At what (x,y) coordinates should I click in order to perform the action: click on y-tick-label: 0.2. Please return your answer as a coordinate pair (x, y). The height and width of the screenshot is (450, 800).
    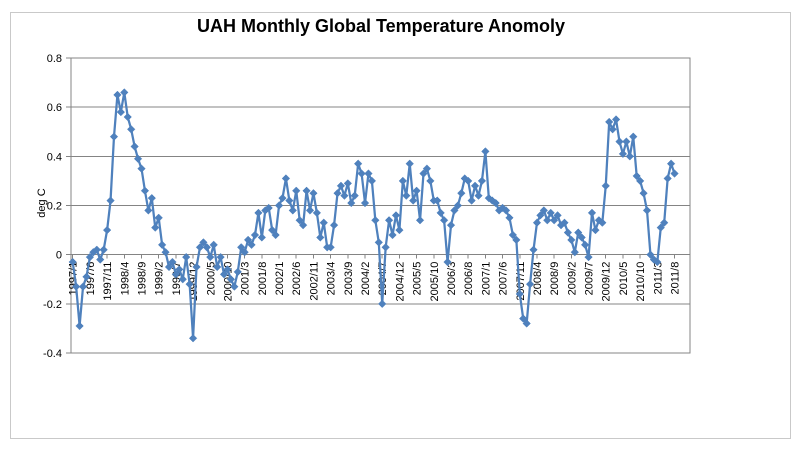
    Looking at the image, I should click on (54, 207).